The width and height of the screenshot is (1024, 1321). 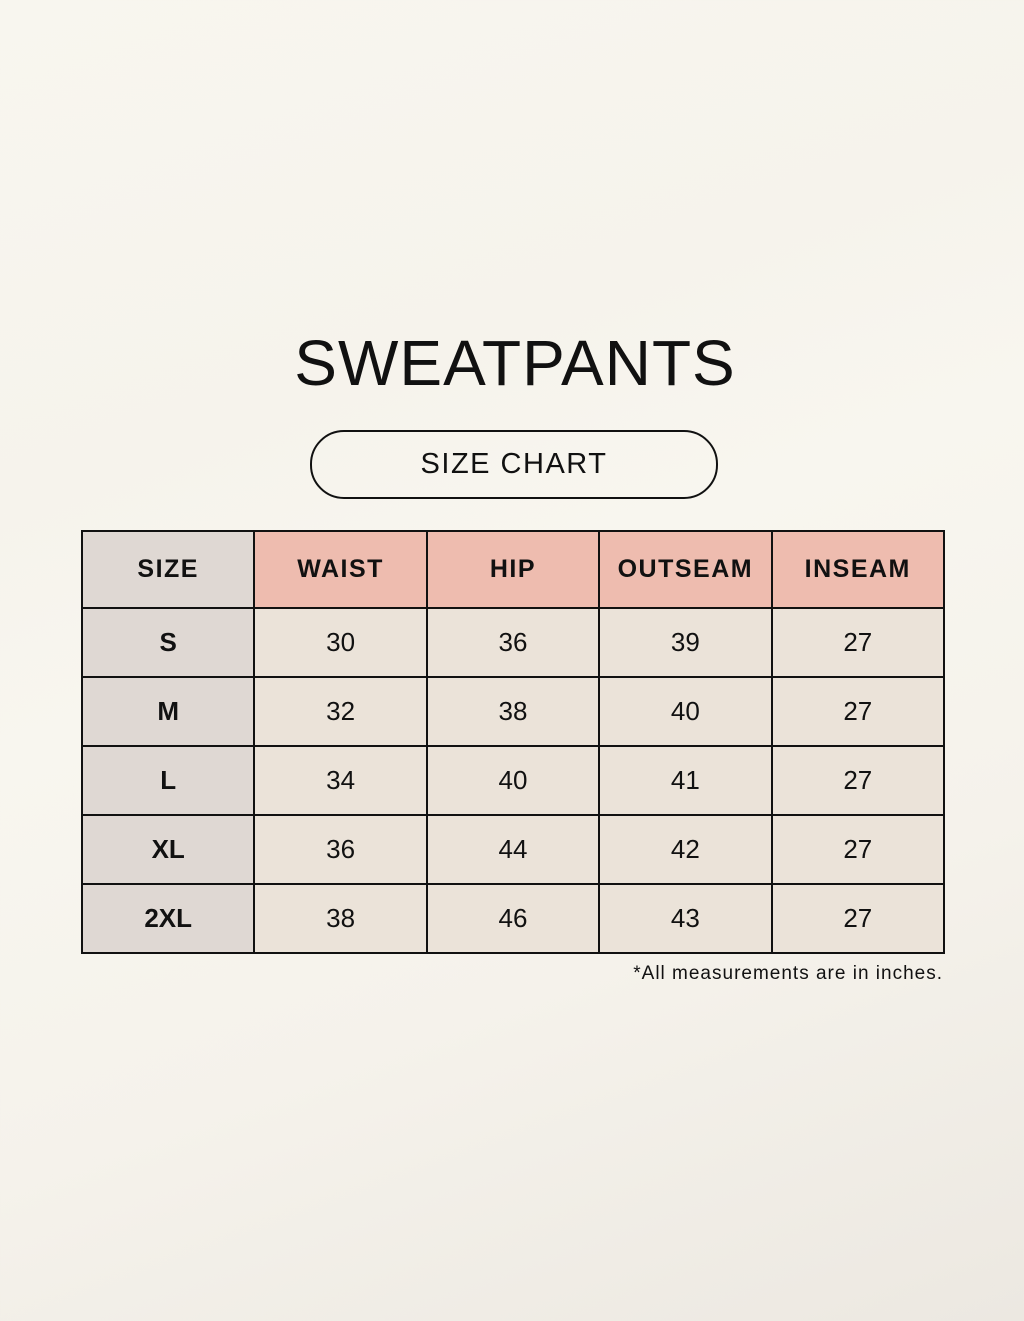 I want to click on measurement-note: *All measurements are in inches., so click(x=788, y=973).